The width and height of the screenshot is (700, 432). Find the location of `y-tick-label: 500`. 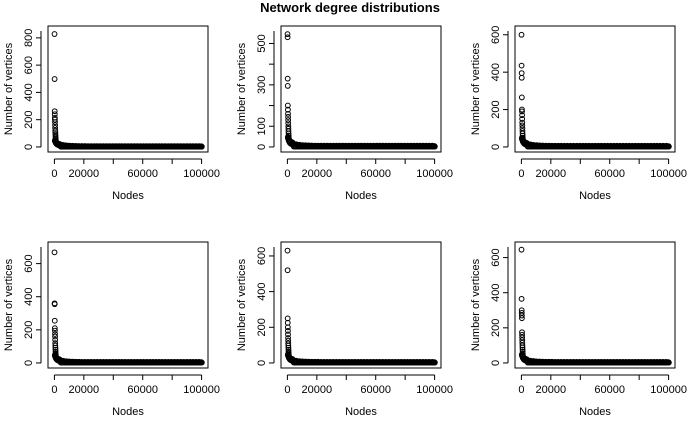

y-tick-label: 500 is located at coordinates (262, 43).